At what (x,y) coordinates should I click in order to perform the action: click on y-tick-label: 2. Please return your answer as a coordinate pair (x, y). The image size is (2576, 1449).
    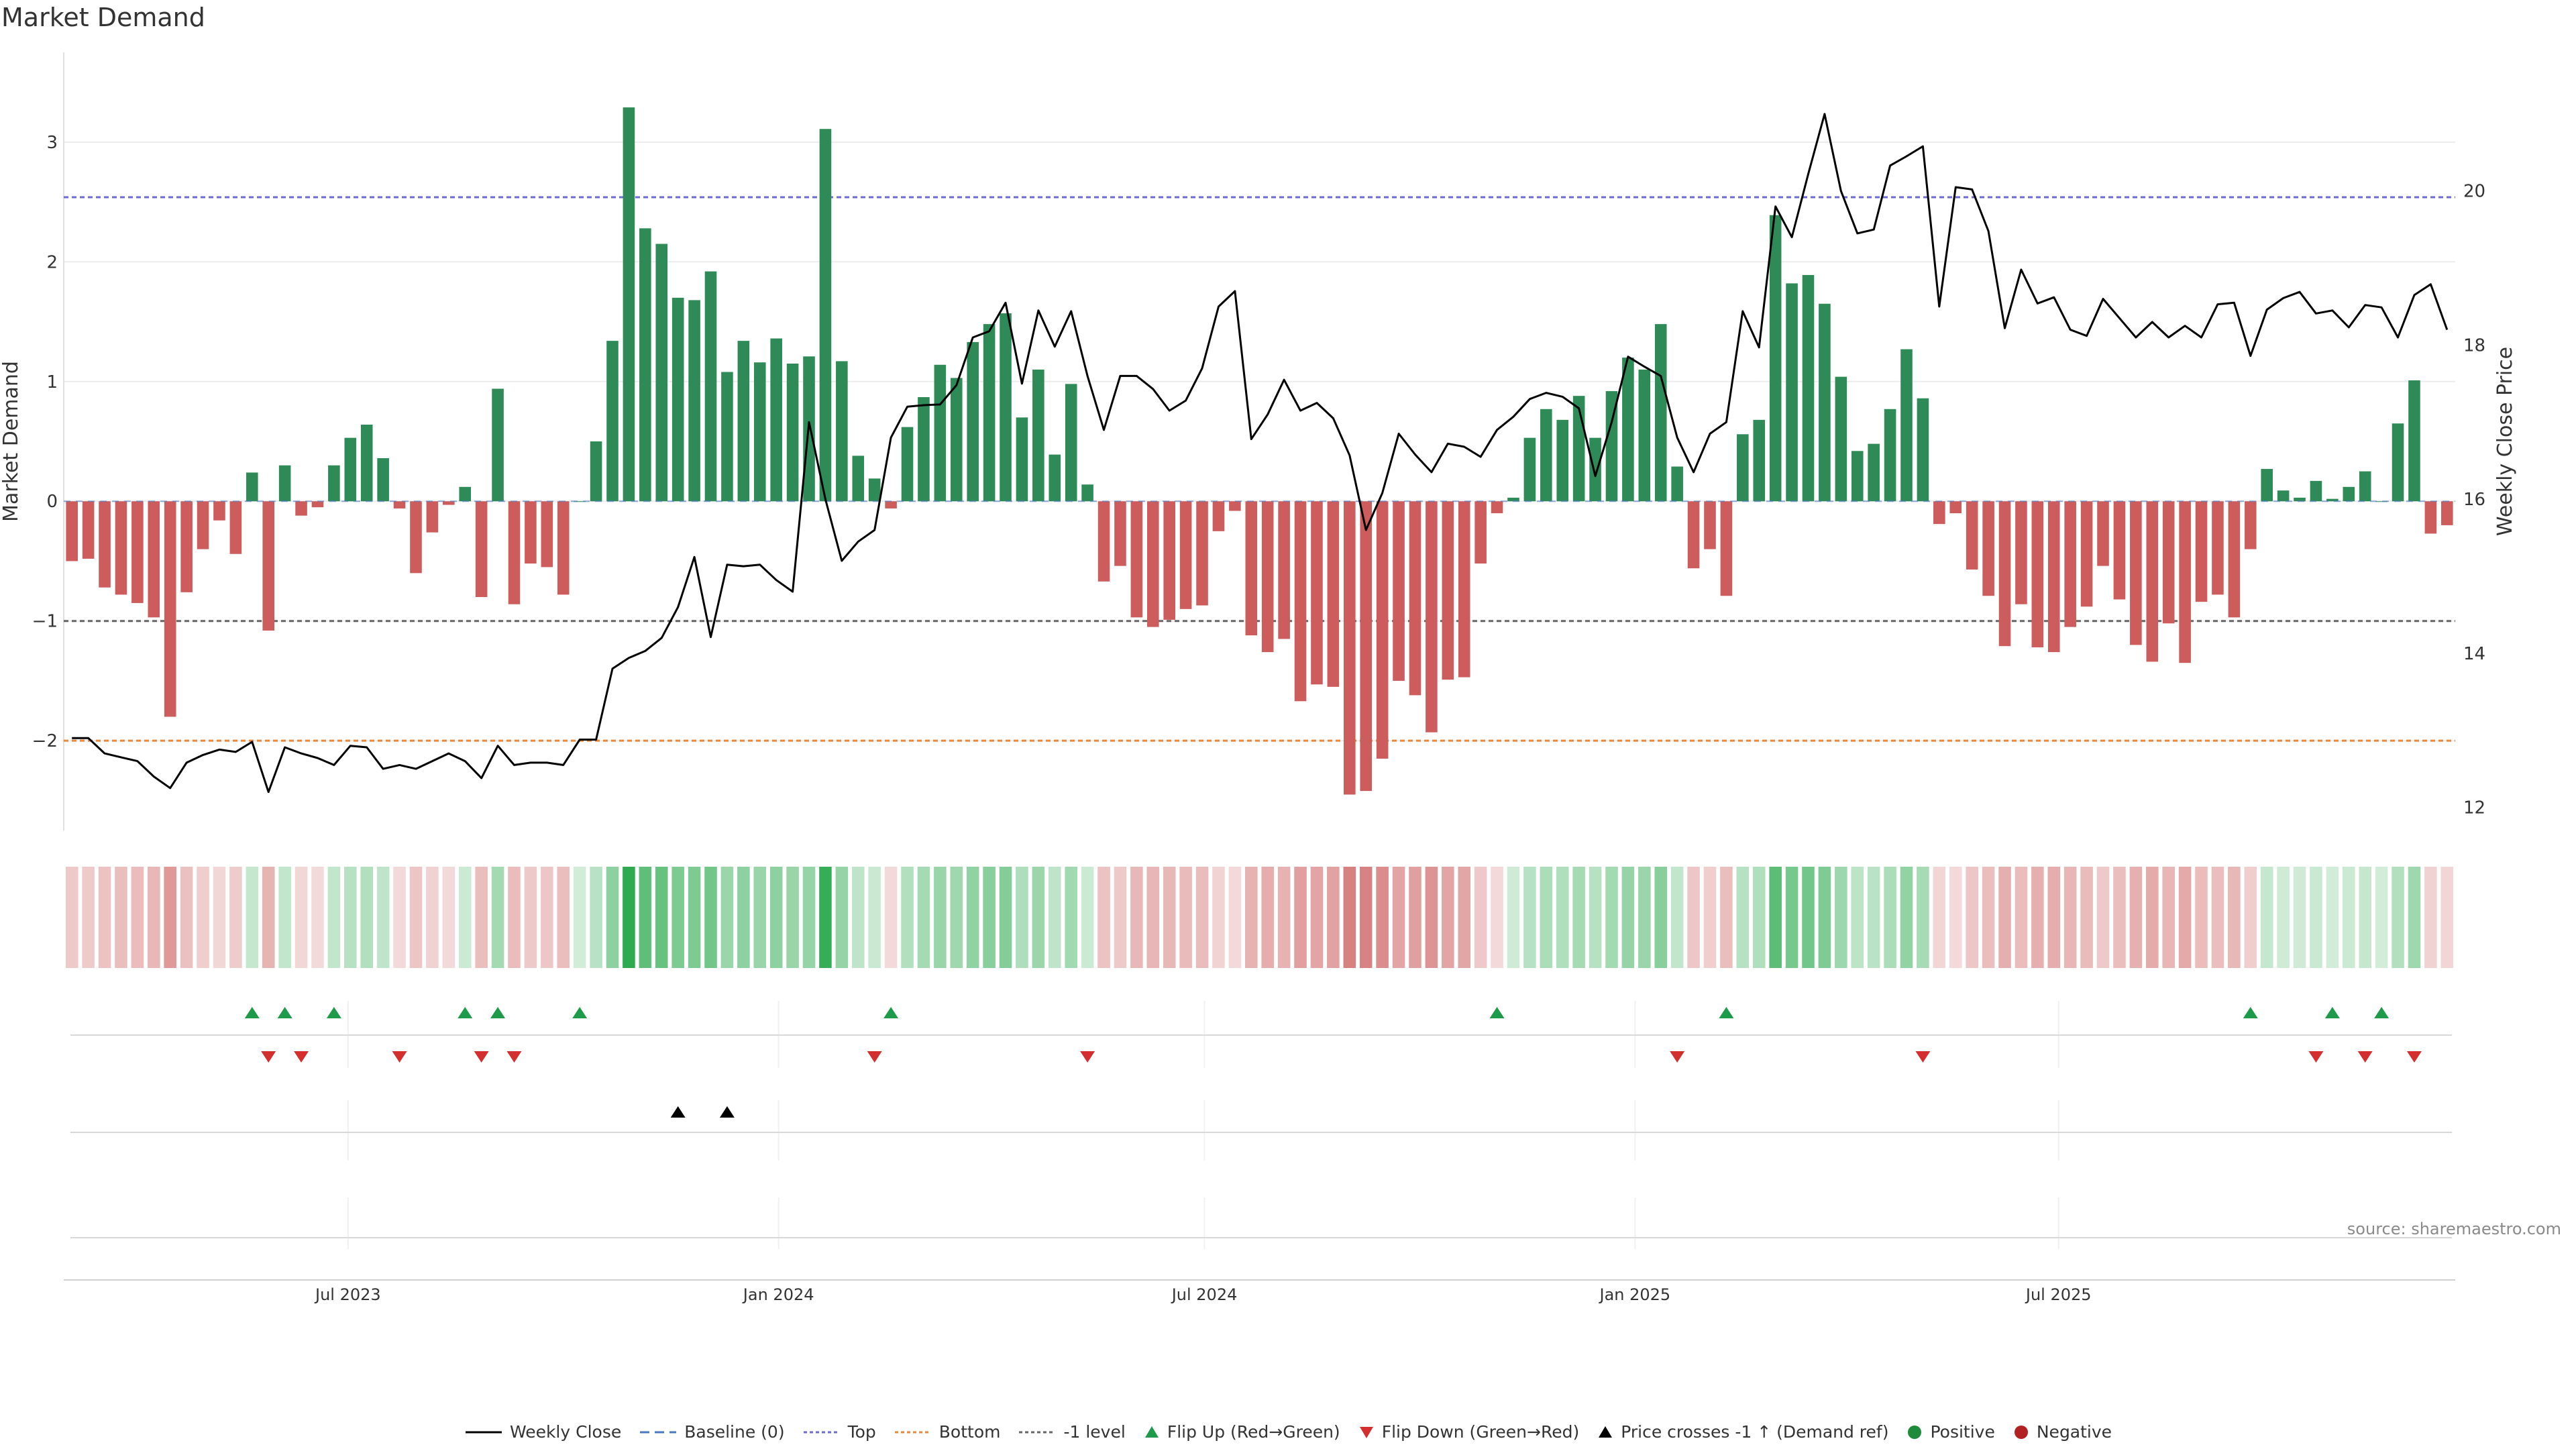
    Looking at the image, I should click on (52, 262).